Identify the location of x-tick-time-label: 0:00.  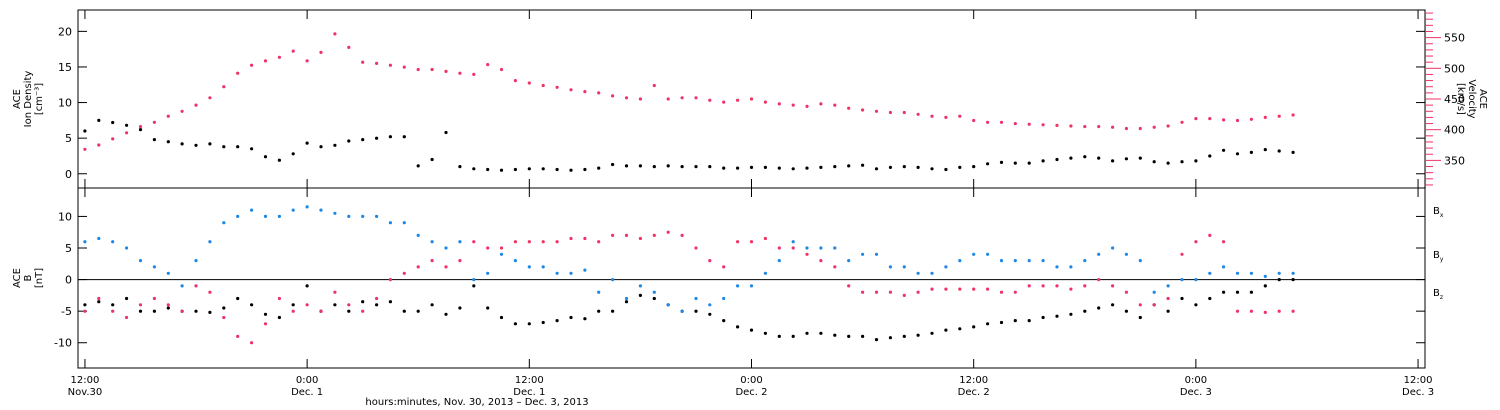
(751, 380).